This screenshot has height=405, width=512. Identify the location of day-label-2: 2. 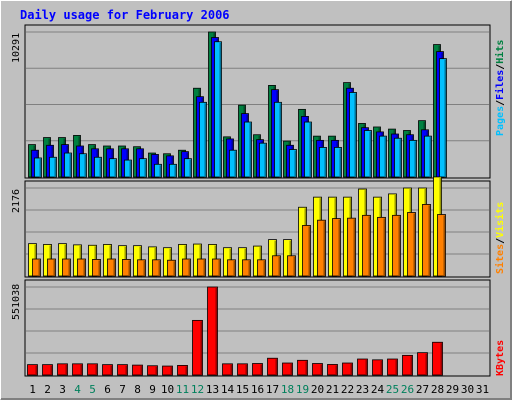
(47, 389).